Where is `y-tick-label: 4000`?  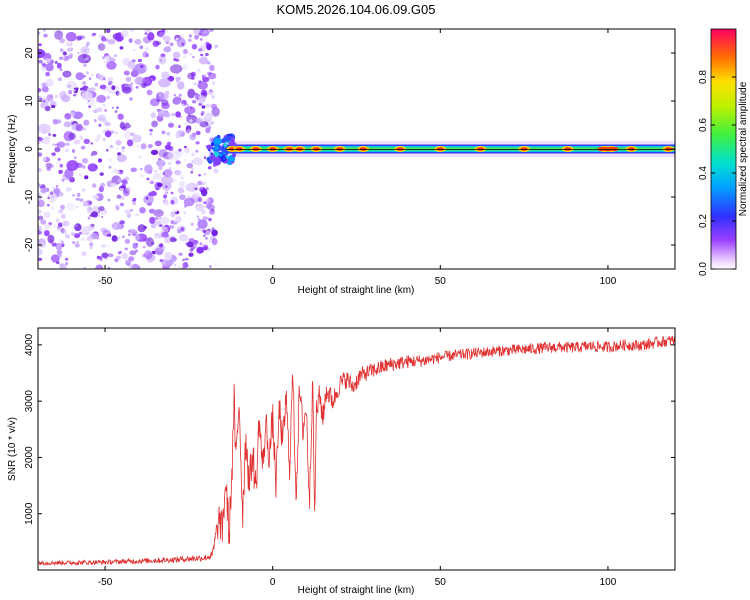 y-tick-label: 4000 is located at coordinates (29, 344).